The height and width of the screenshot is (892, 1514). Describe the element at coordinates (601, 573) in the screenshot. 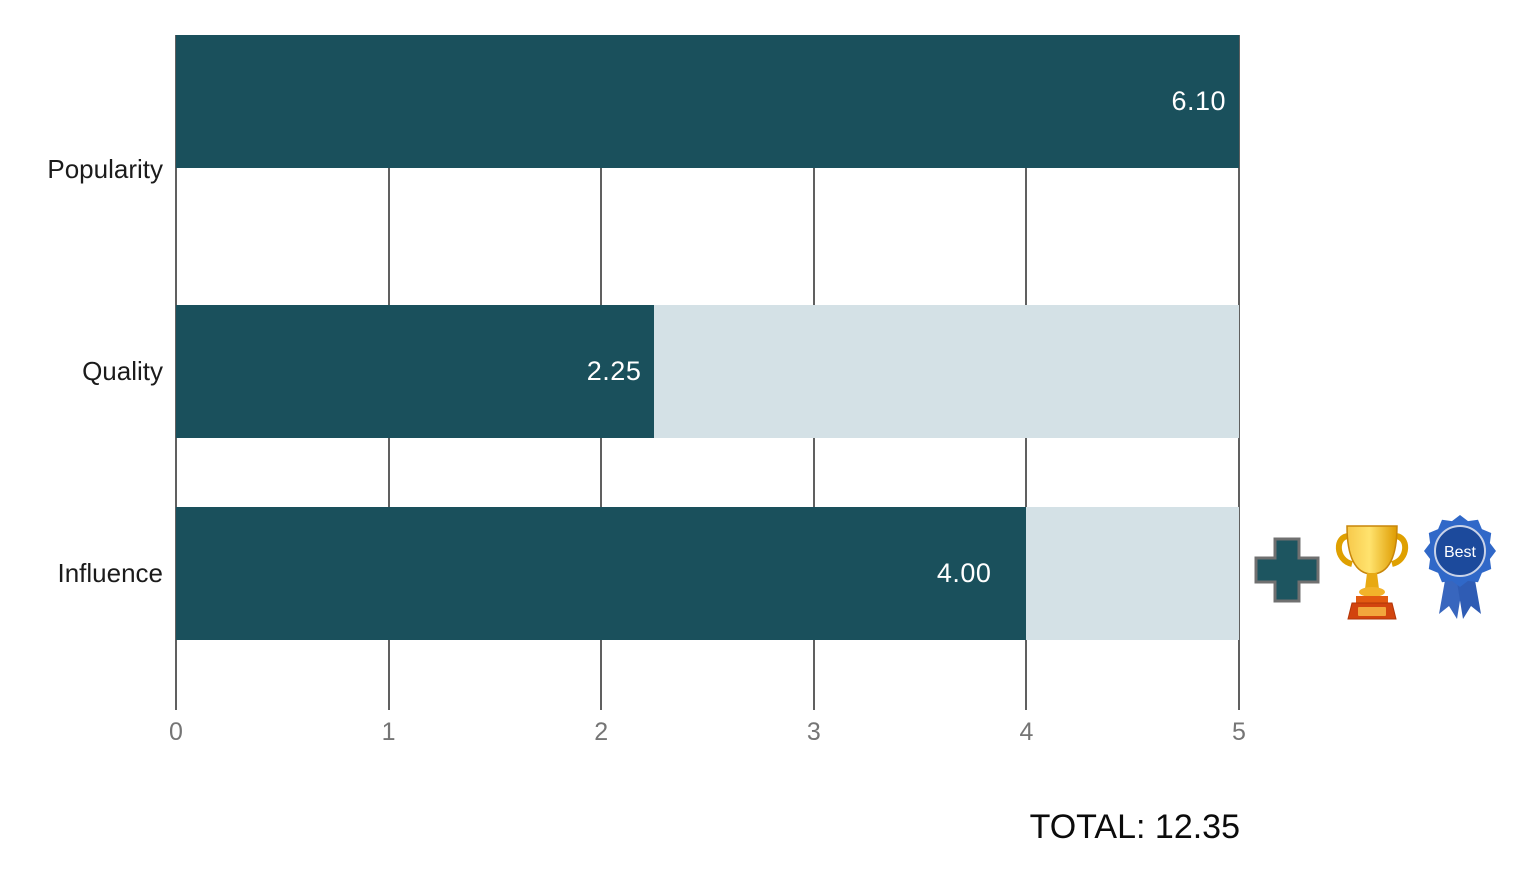

I see `bar-quality: 4.00` at that location.